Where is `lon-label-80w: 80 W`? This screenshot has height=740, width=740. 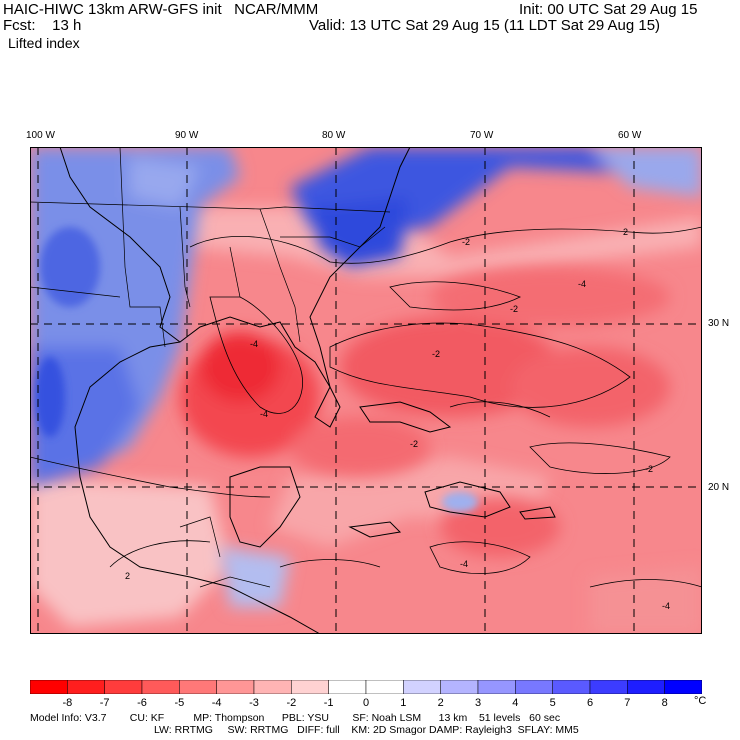 lon-label-80w: 80 W is located at coordinates (334, 135).